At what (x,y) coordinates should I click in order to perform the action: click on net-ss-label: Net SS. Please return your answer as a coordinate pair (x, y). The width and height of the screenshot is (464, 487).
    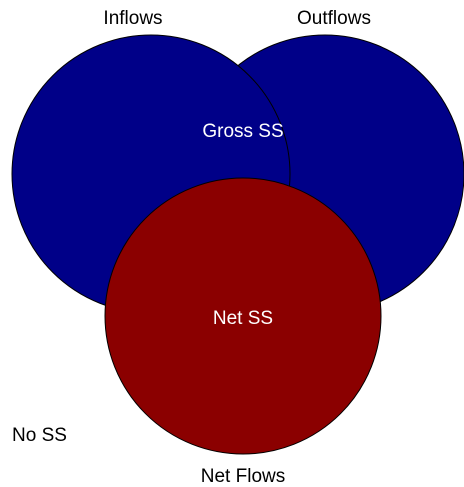
    Looking at the image, I should click on (243, 318).